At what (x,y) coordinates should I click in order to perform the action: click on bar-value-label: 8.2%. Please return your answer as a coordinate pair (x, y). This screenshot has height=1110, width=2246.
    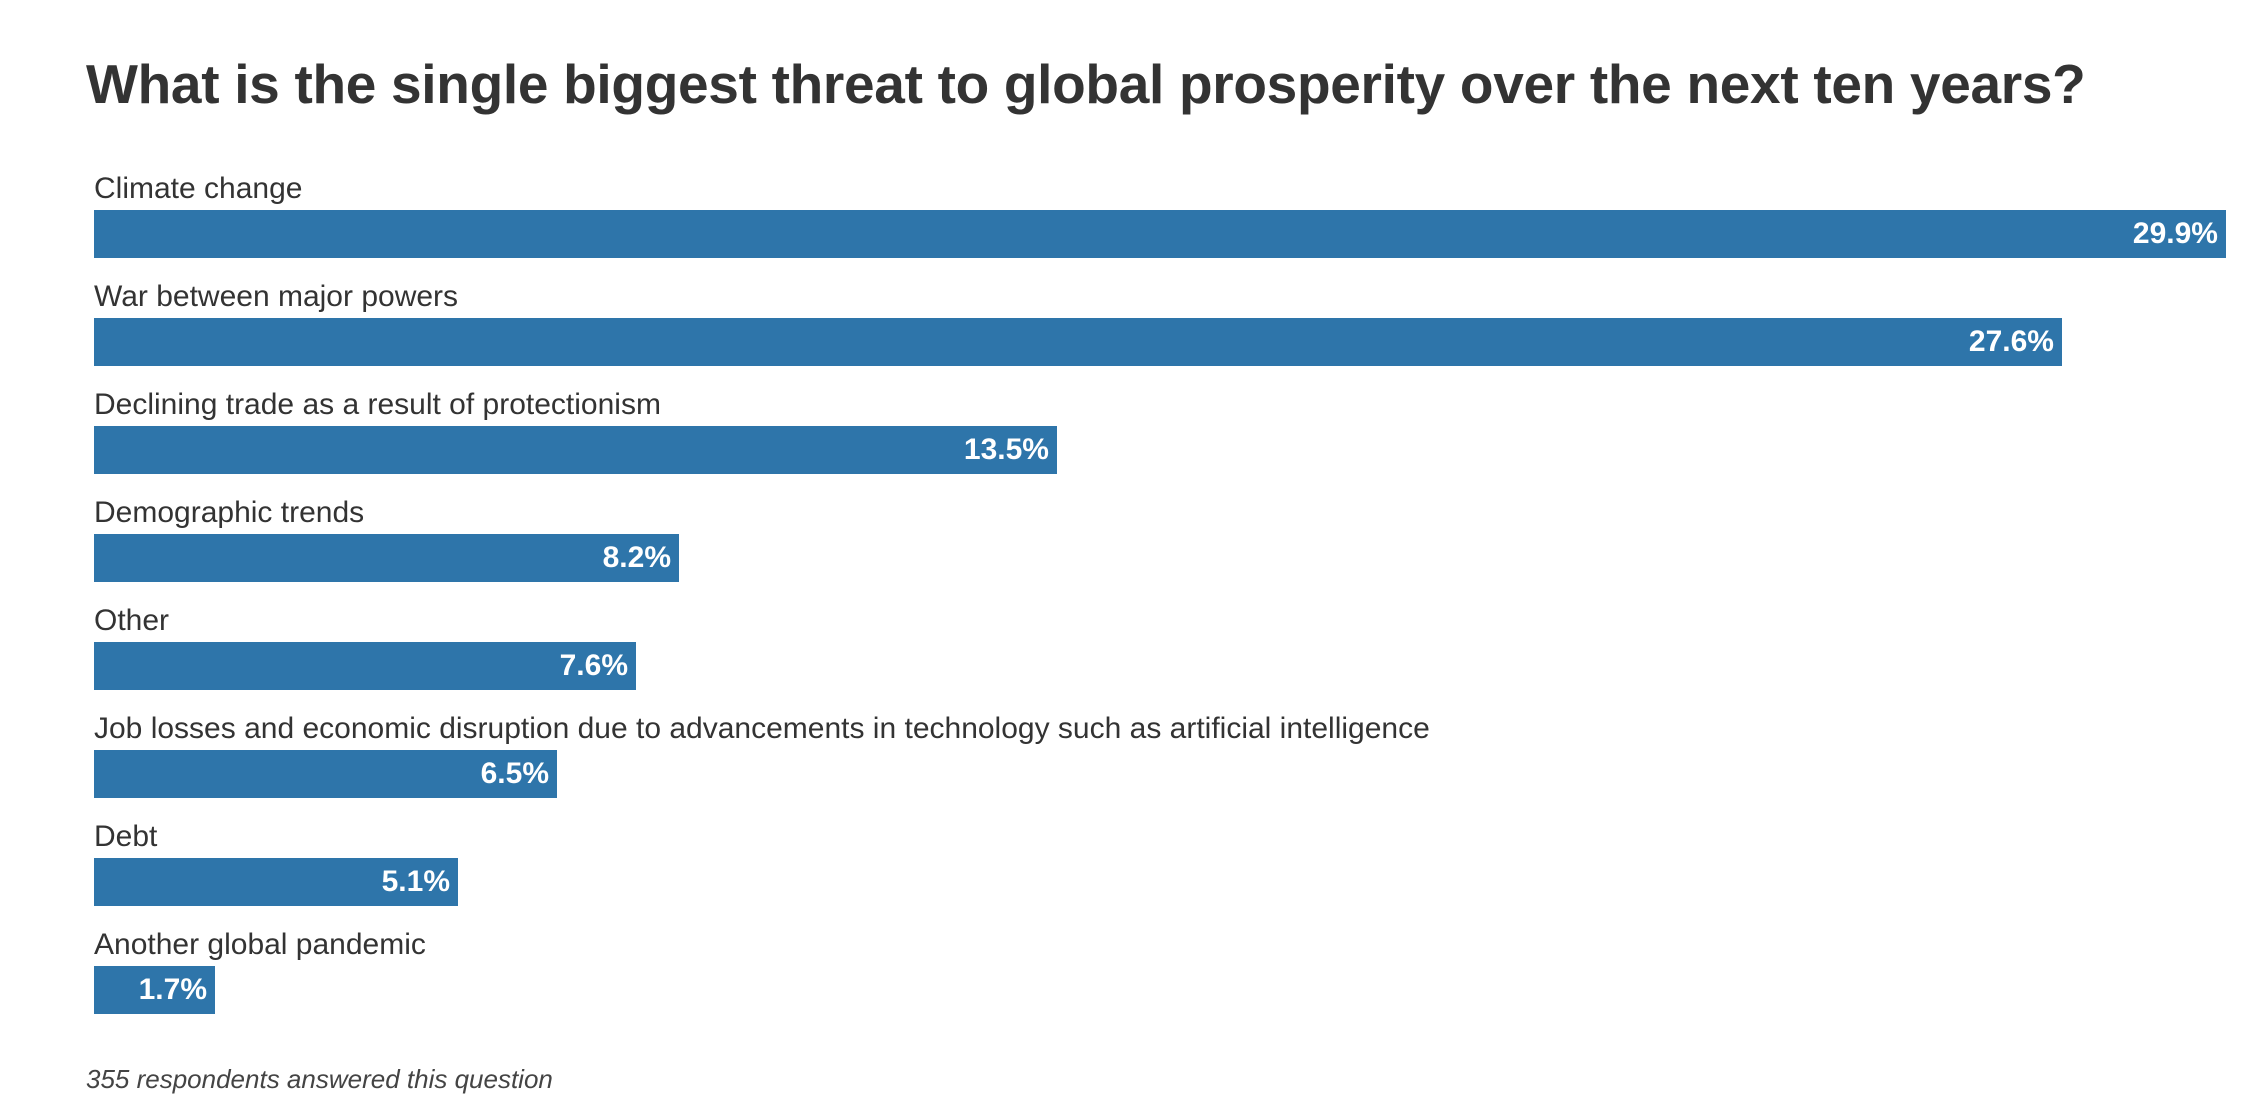
    Looking at the image, I should click on (636, 557).